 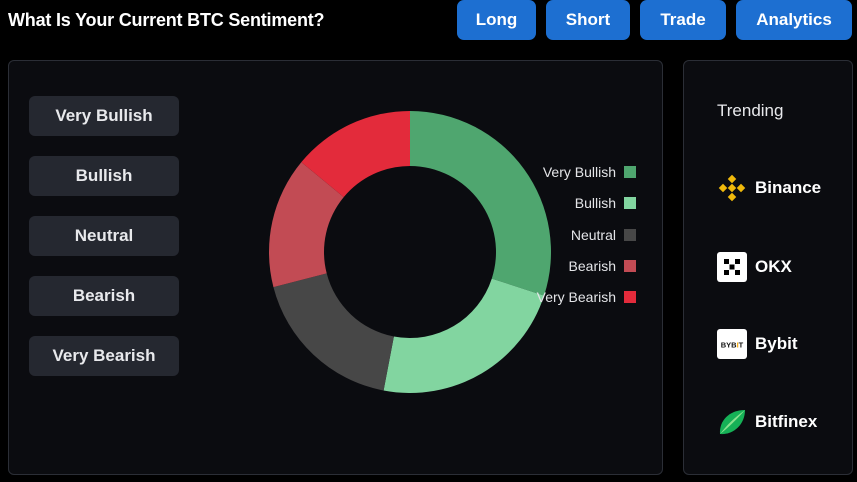 What do you see at coordinates (464, 335) in the screenshot?
I see `donut-slice-bullish` at bounding box center [464, 335].